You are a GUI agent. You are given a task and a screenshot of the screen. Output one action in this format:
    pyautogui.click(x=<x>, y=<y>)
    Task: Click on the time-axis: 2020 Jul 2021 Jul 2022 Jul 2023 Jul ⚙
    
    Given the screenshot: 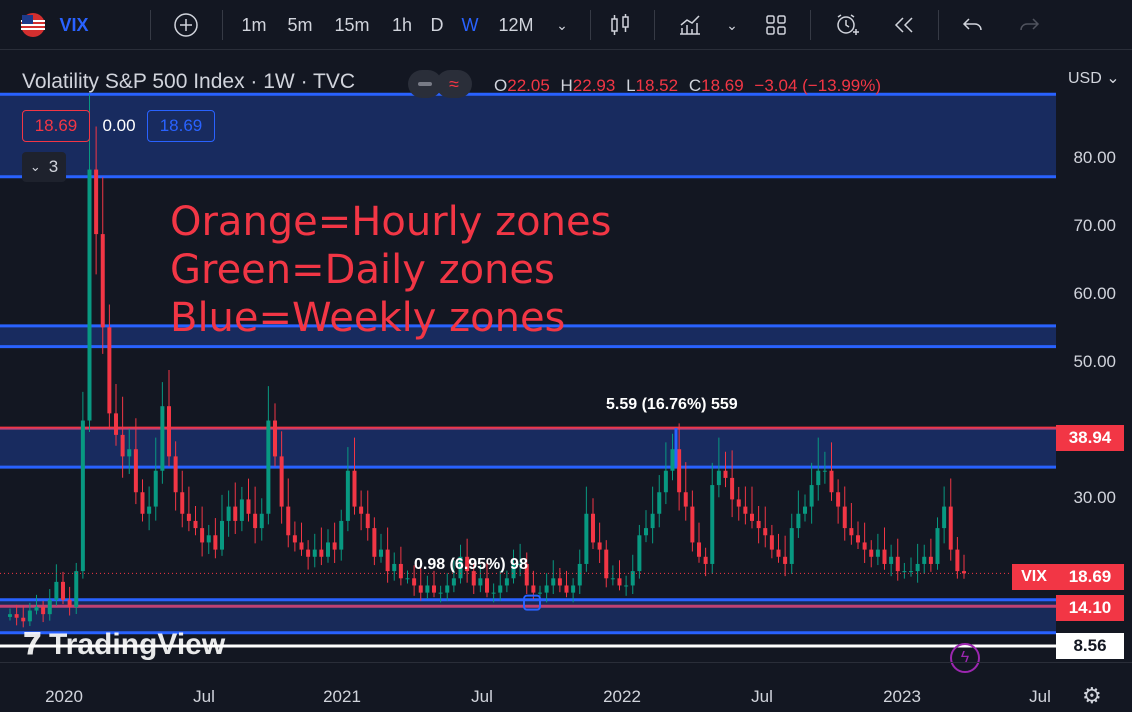 What is the action you would take?
    pyautogui.click(x=566, y=687)
    